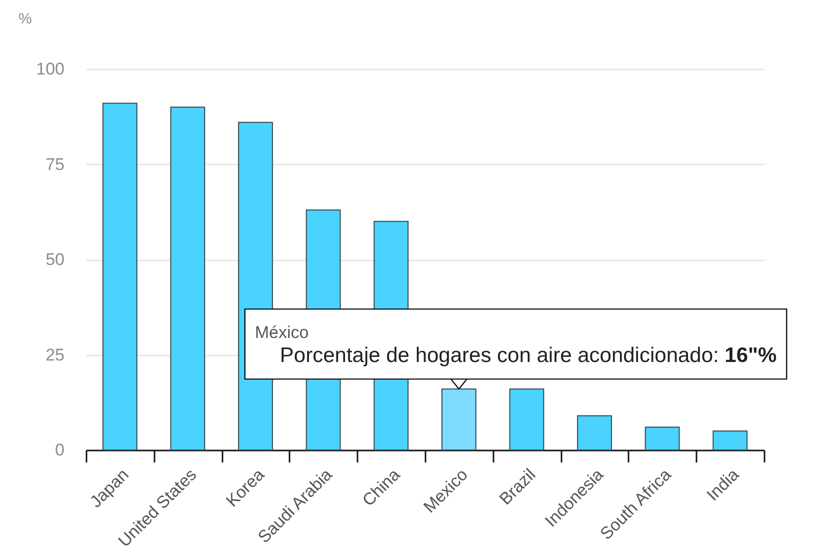 This screenshot has height=559, width=831. I want to click on y-axis-title: %, so click(25, 19).